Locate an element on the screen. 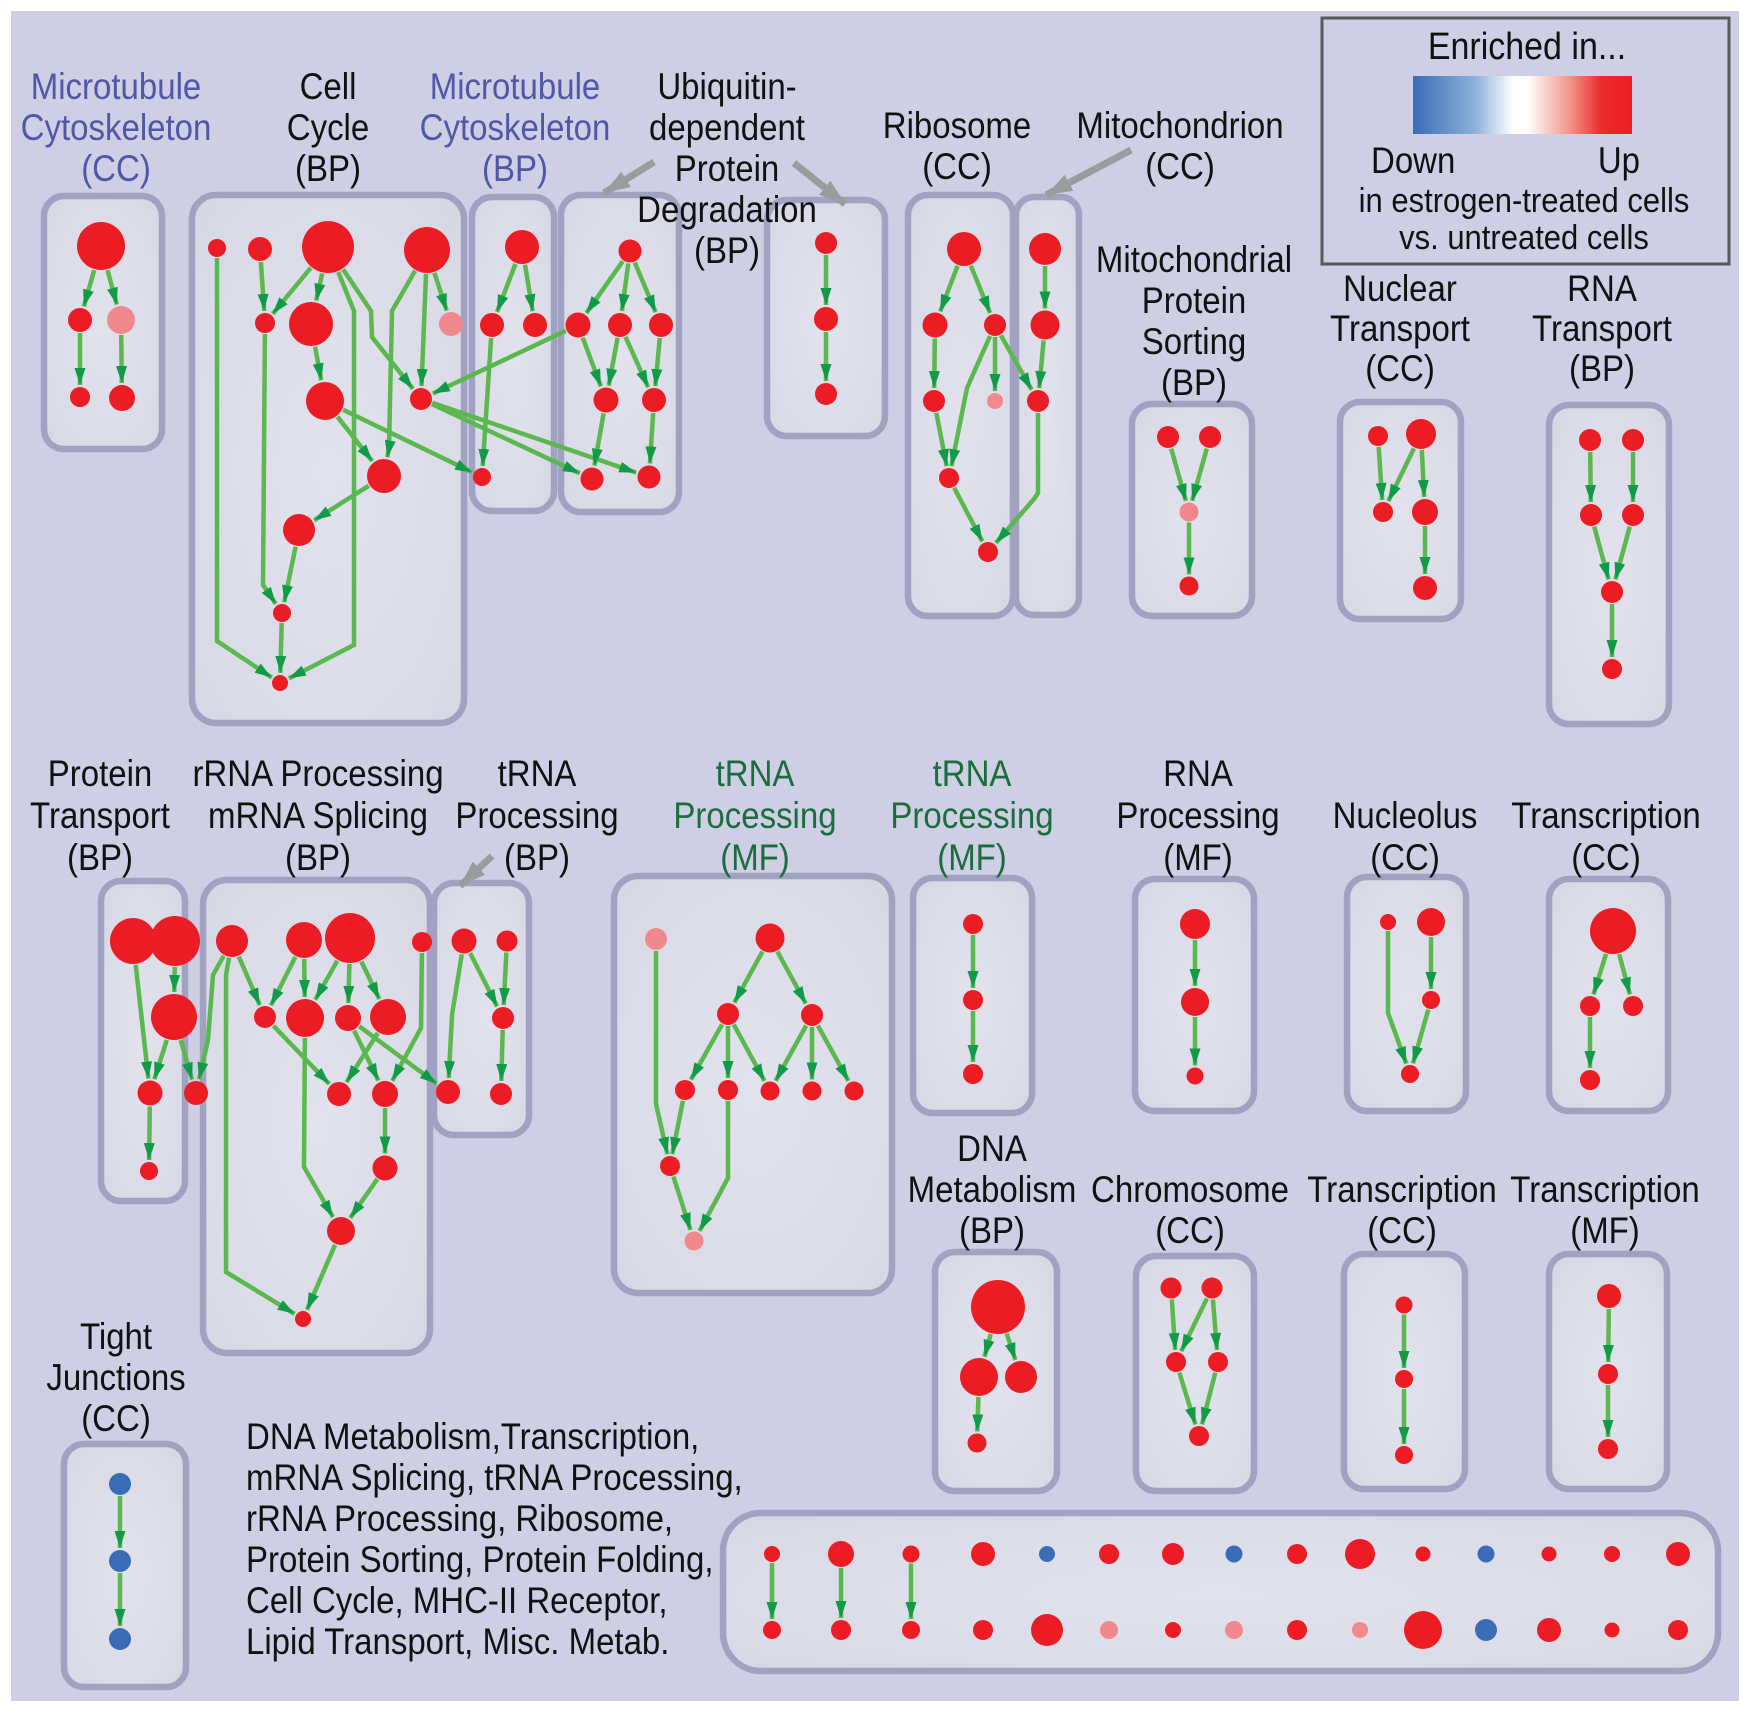  svg-text: Mitochondrion is located at coordinates (1179, 125).